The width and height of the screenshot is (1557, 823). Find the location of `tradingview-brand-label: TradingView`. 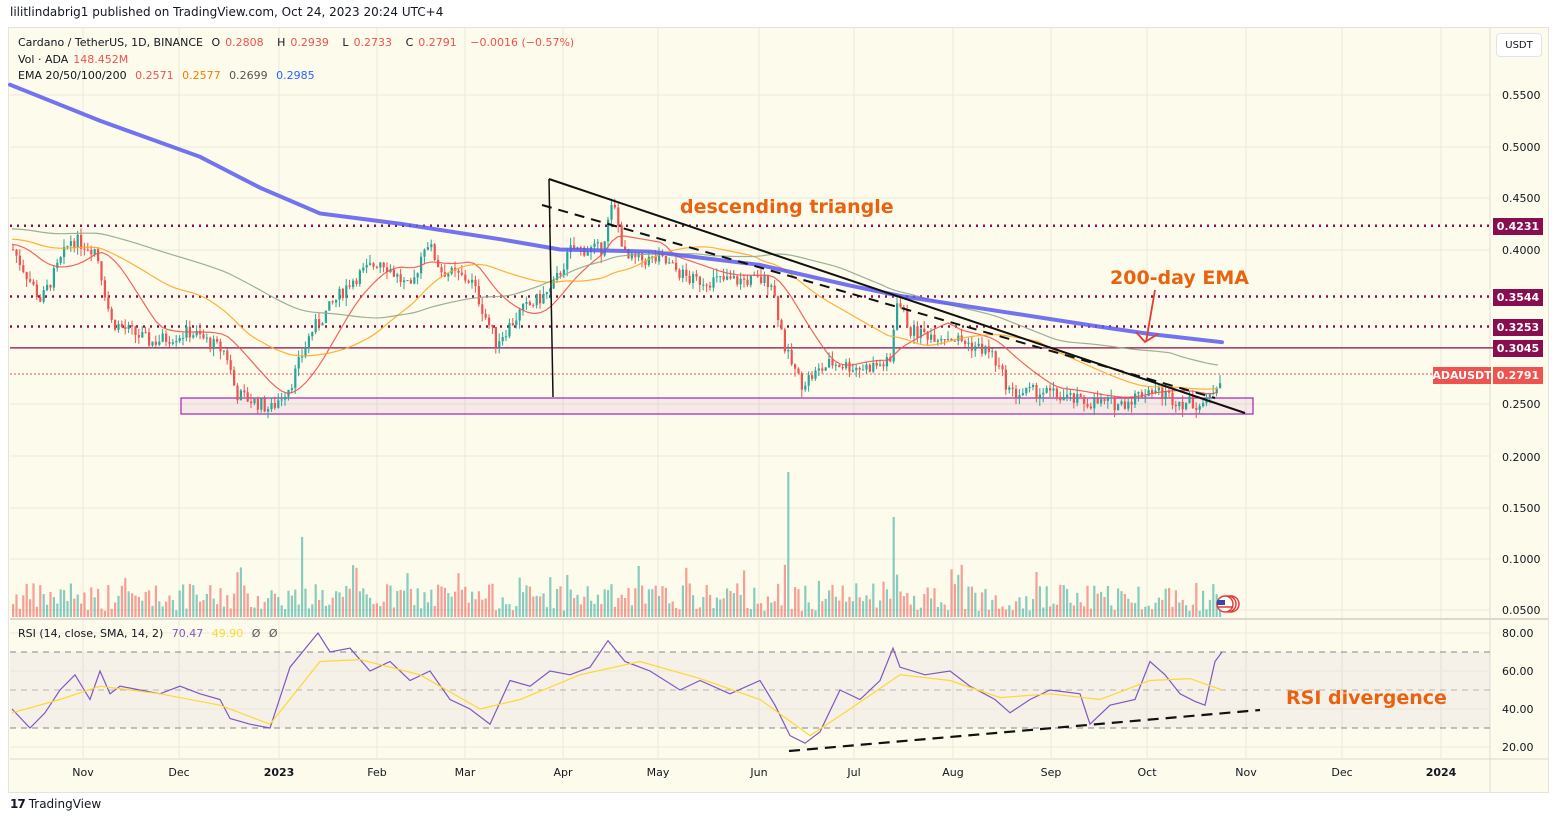

tradingview-brand-label: TradingView is located at coordinates (65, 804).